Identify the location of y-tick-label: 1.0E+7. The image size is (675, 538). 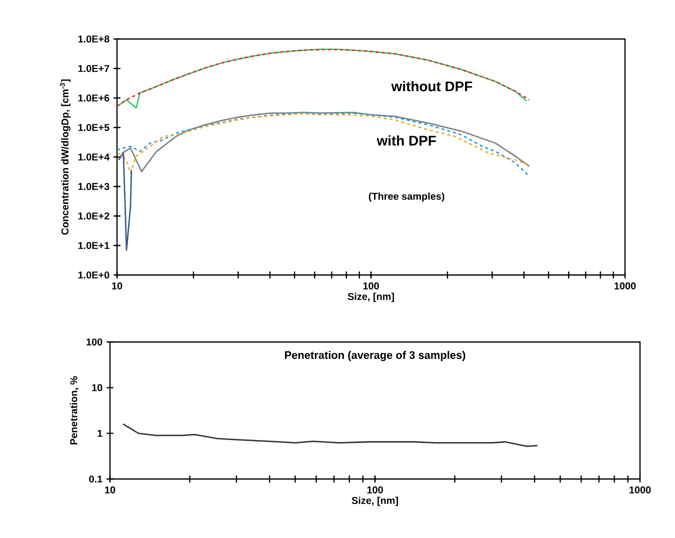
(94, 68).